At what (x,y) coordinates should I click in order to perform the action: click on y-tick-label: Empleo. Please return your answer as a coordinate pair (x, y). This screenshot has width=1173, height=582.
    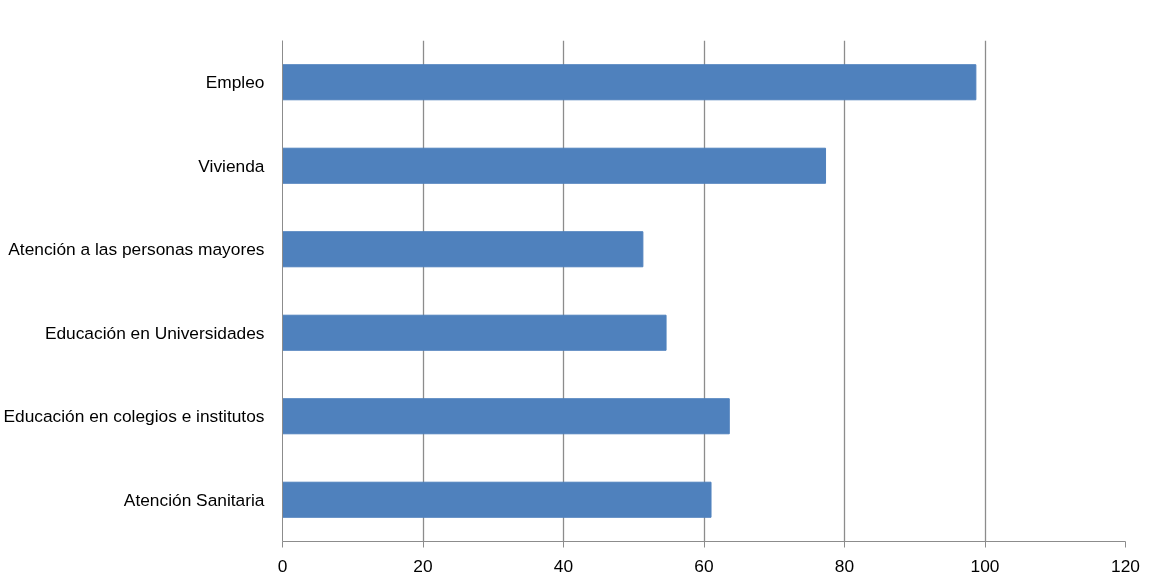
    Looking at the image, I should click on (235, 82).